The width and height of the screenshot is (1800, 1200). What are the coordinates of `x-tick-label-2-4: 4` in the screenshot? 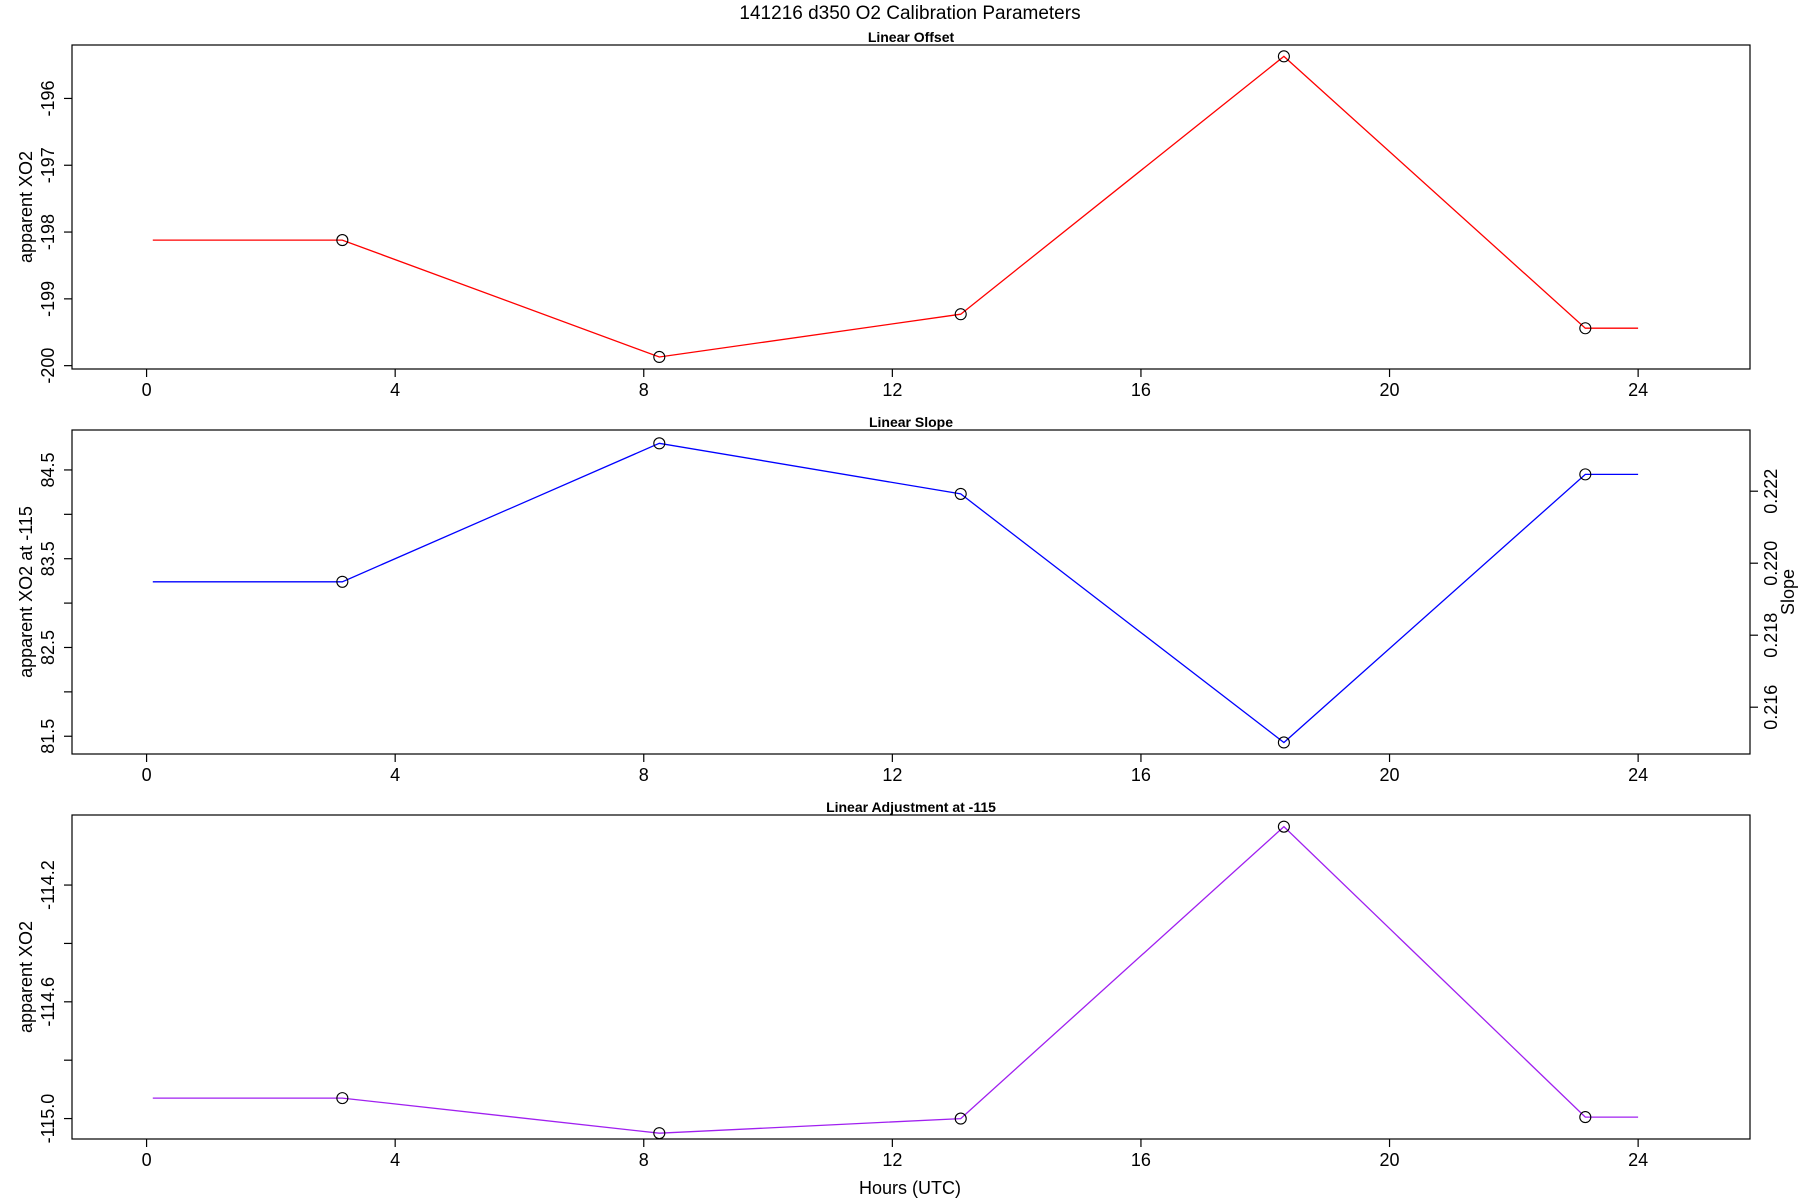 It's located at (395, 775).